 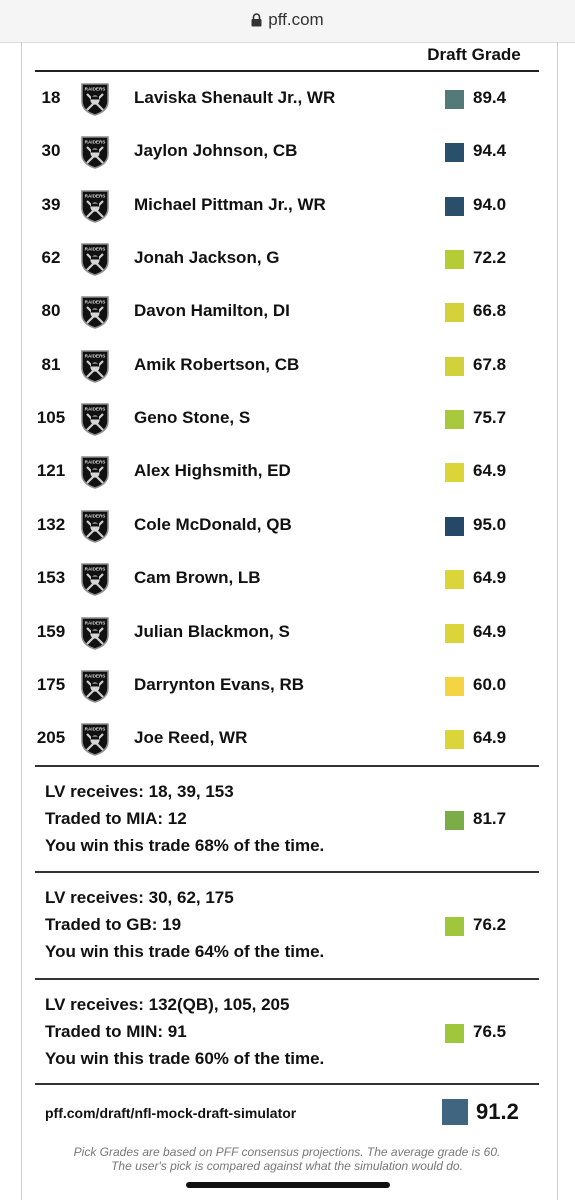 I want to click on pick-row: 80 RAIDERS Davon Hamilton, DI 66.8, so click(x=287, y=311).